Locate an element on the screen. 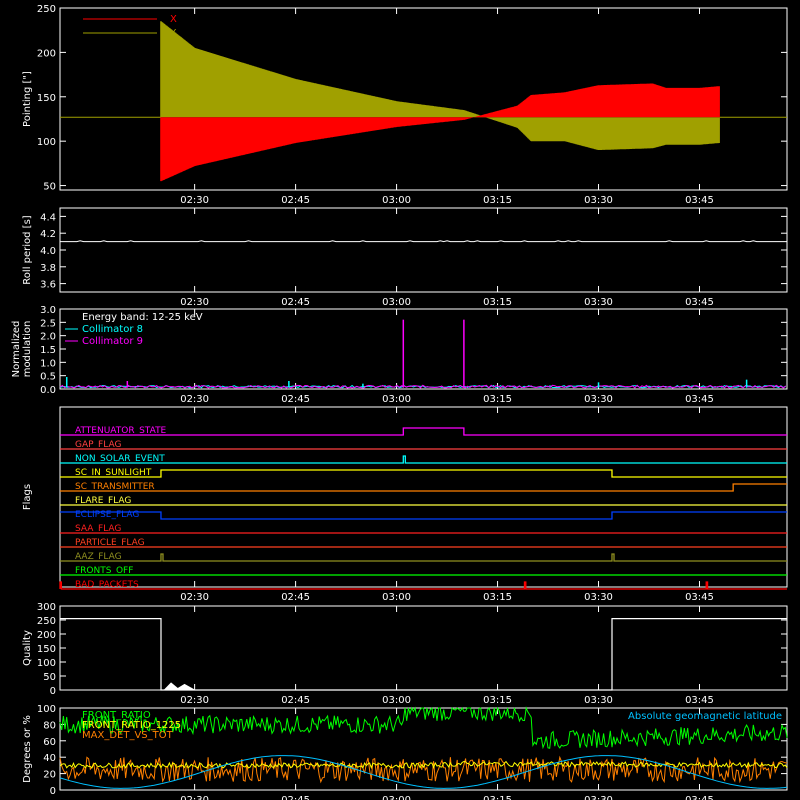 Image resolution: width=800 pixels, height=800 pixels. flag-line-sc-transmitter is located at coordinates (423, 487).